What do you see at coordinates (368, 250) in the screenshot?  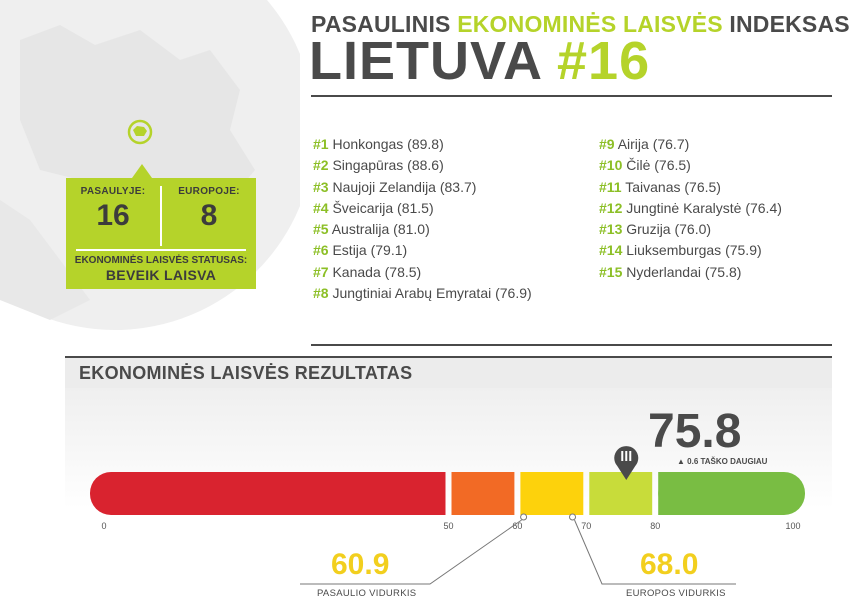 I see `ranking-country: Estija (79.1)` at bounding box center [368, 250].